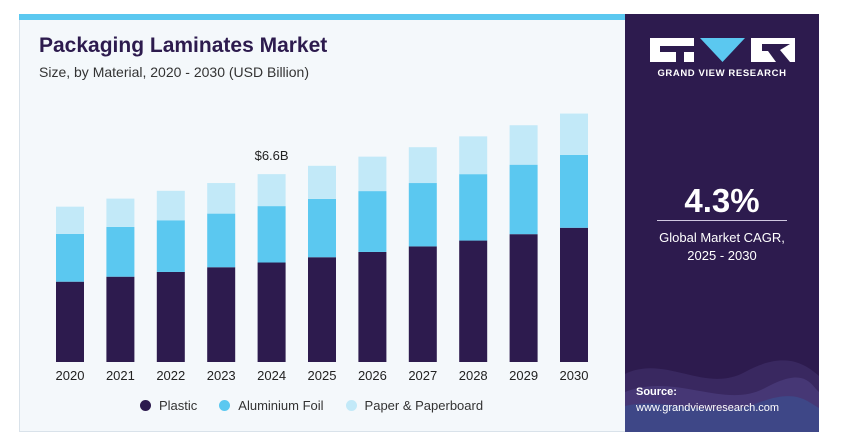 This screenshot has width=841, height=442. Describe the element at coordinates (523, 145) in the screenshot. I see `bar-2029-paper-paperboard` at that location.